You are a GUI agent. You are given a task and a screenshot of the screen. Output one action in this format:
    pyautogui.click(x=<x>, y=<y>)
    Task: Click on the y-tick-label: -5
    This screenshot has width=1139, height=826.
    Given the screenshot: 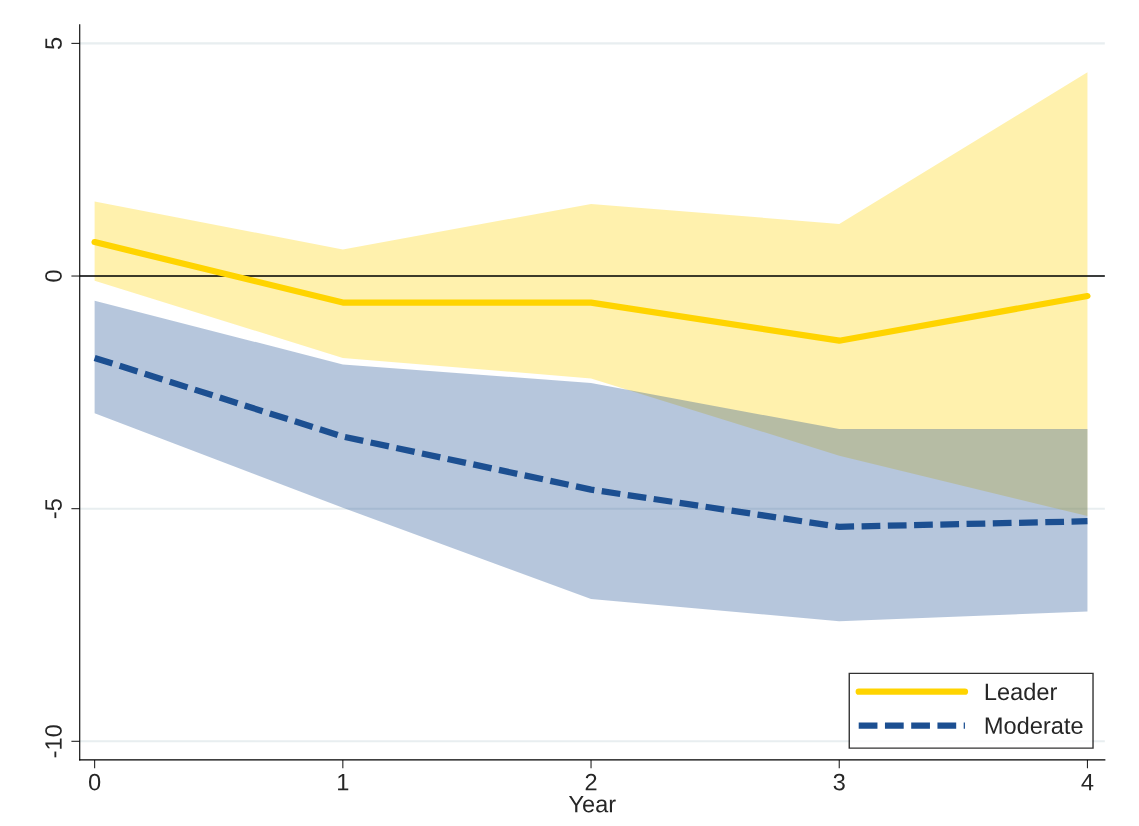 What is the action you would take?
    pyautogui.click(x=53, y=509)
    